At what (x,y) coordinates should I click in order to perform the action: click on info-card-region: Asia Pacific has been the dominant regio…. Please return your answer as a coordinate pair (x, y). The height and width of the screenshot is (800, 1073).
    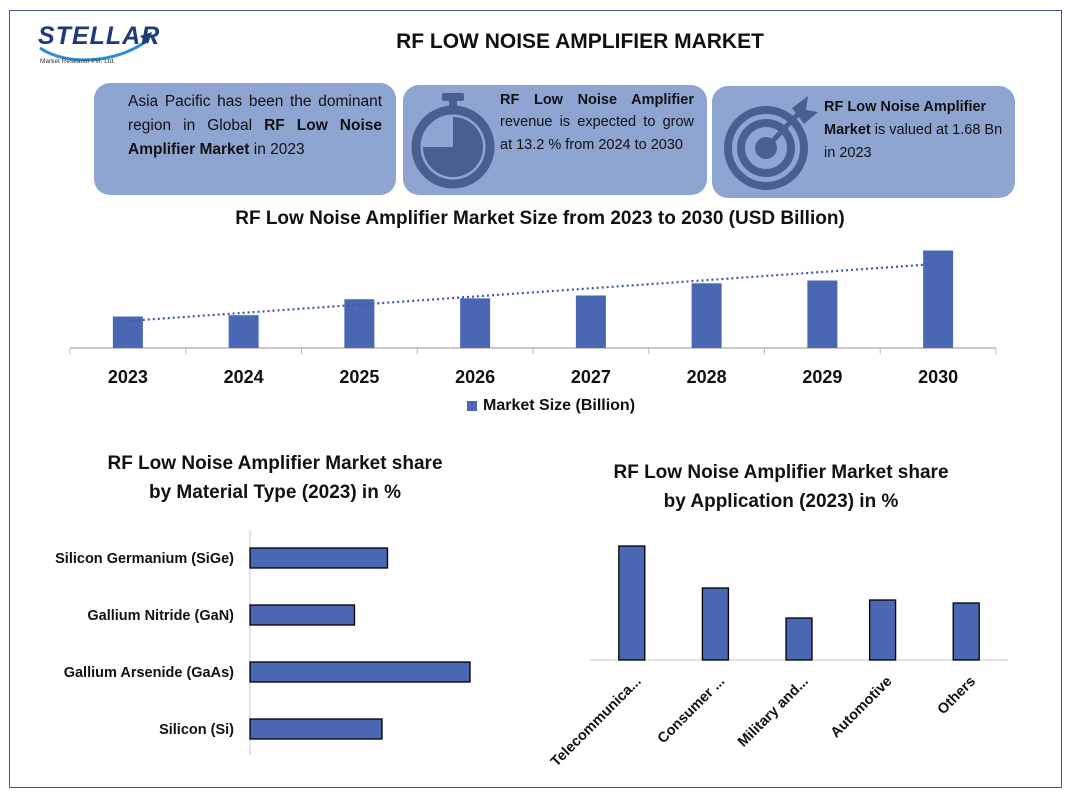
    Looking at the image, I should click on (245, 139).